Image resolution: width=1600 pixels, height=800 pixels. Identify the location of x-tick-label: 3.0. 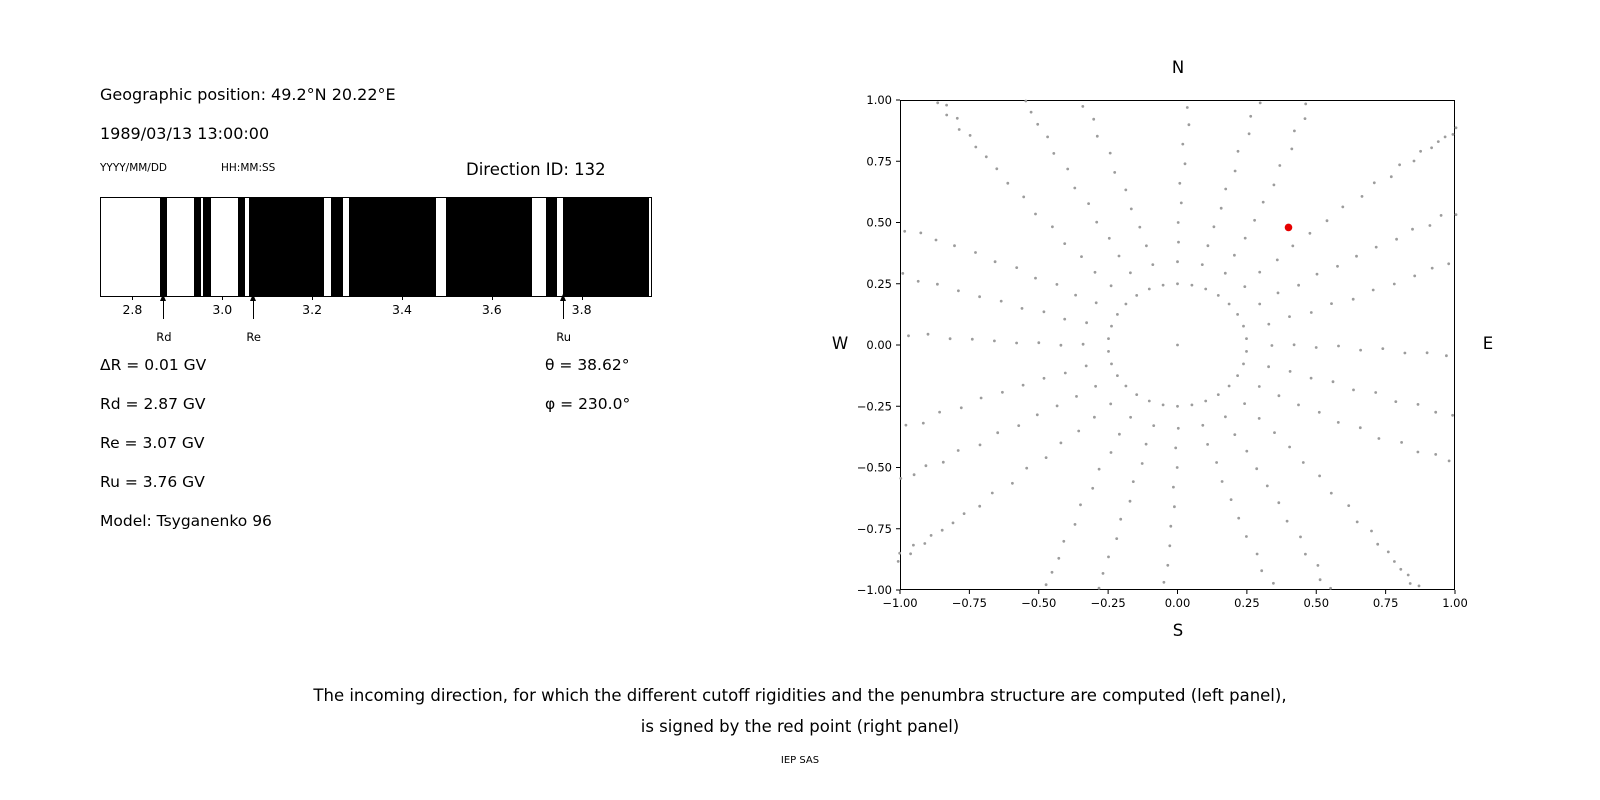
(222, 309).